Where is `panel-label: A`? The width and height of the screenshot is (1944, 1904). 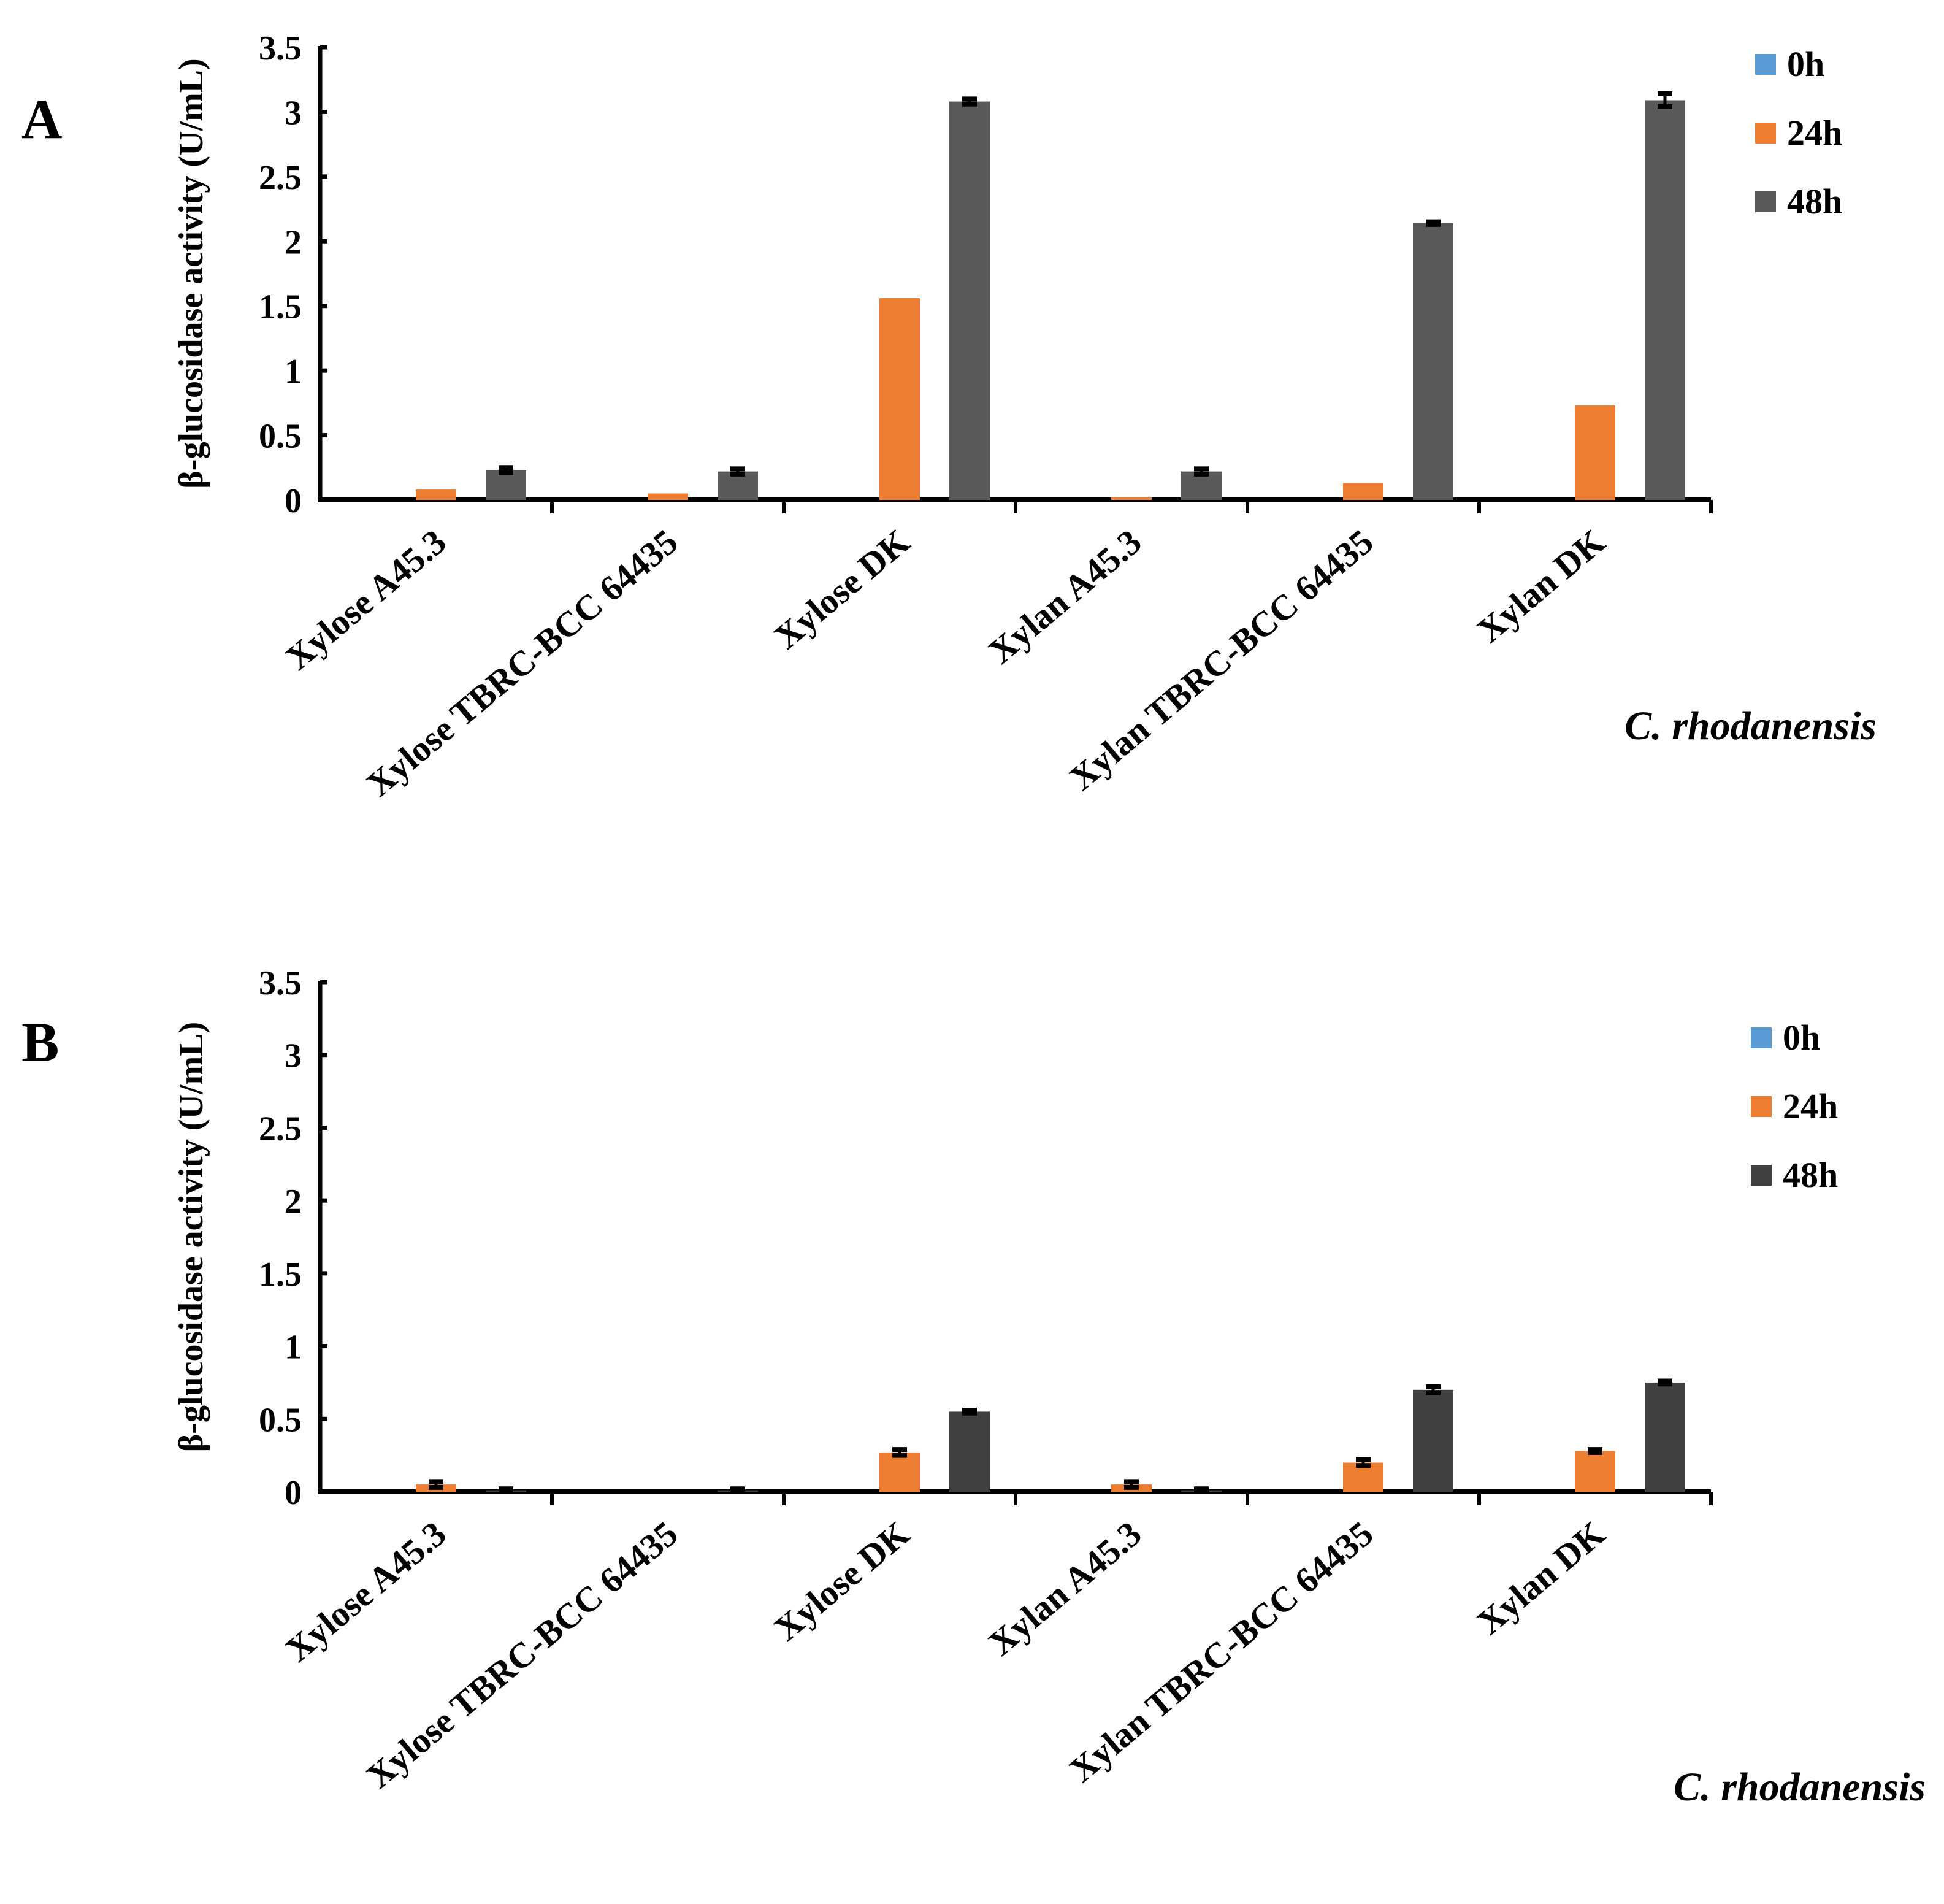 panel-label: A is located at coordinates (42, 119).